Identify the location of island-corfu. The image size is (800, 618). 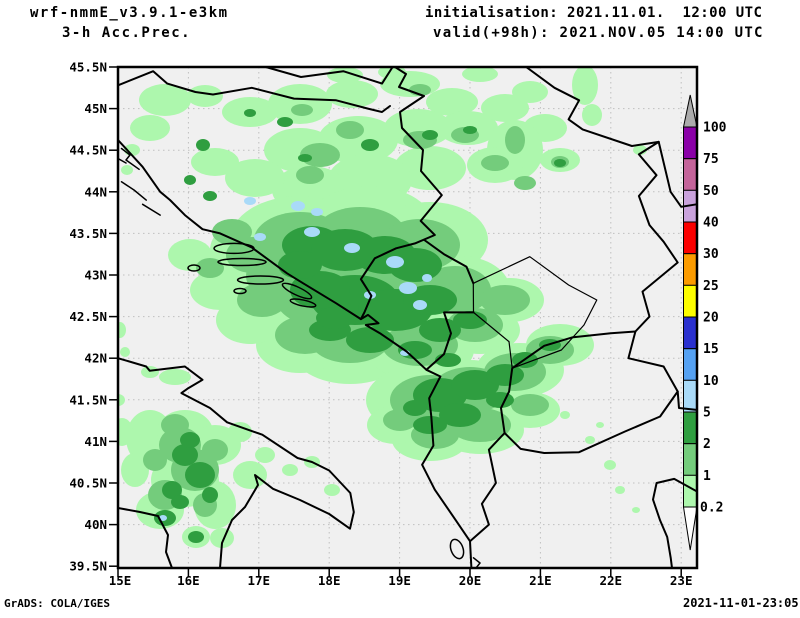
(457, 549).